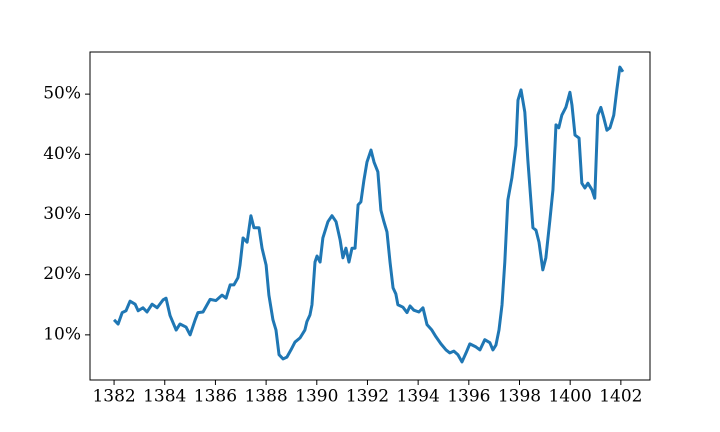 This screenshot has height=432, width=720. What do you see at coordinates (164, 397) in the screenshot?
I see `x-tick-label: 1384` at bounding box center [164, 397].